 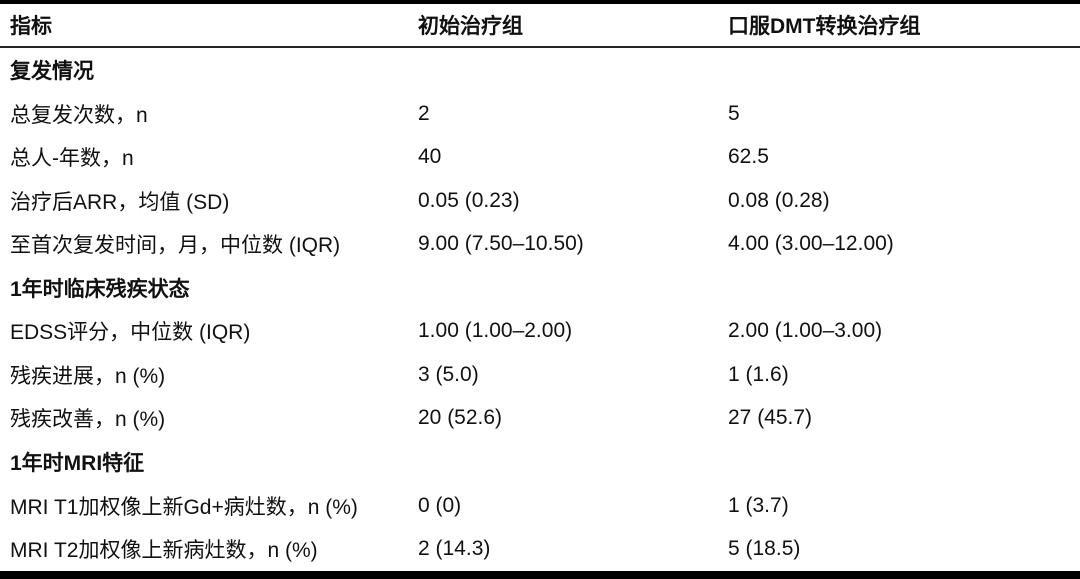 What do you see at coordinates (72, 159) in the screenshot?
I see `row-label-cell: 总人-年数，n` at bounding box center [72, 159].